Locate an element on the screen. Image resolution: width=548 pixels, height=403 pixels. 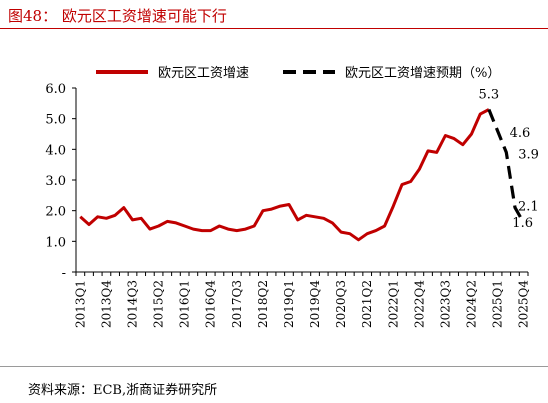
x-tick-label: 2024Q2 is located at coordinates (472, 304).